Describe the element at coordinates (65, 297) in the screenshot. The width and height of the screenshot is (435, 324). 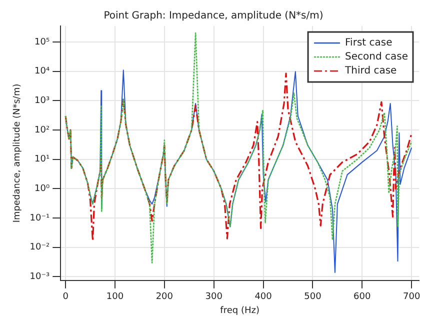
I see `x-tick-label: 0` at that location.